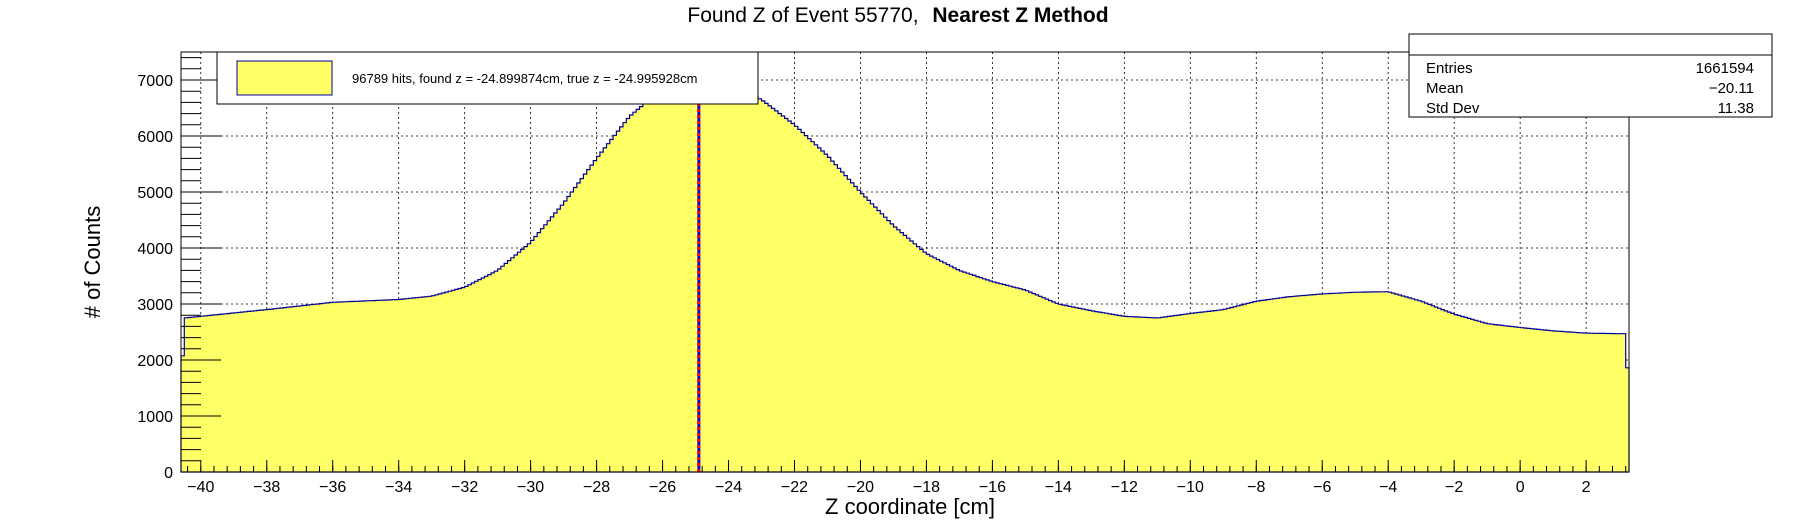 The width and height of the screenshot is (1796, 522). I want to click on x-tick-label: −30, so click(530, 487).